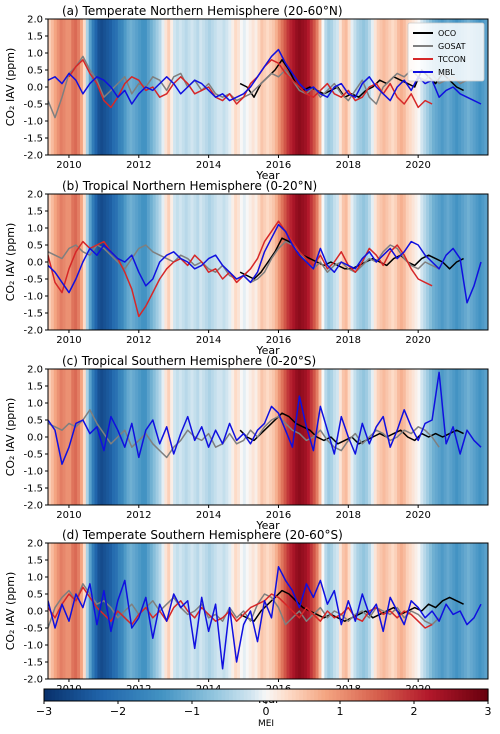  I want to click on series-line-tccon, so click(250, 84).